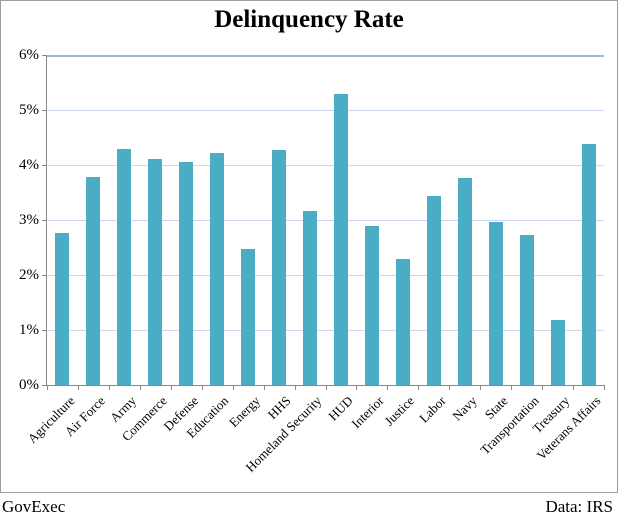  I want to click on x-axis-label-navy: Navy, so click(464, 408).